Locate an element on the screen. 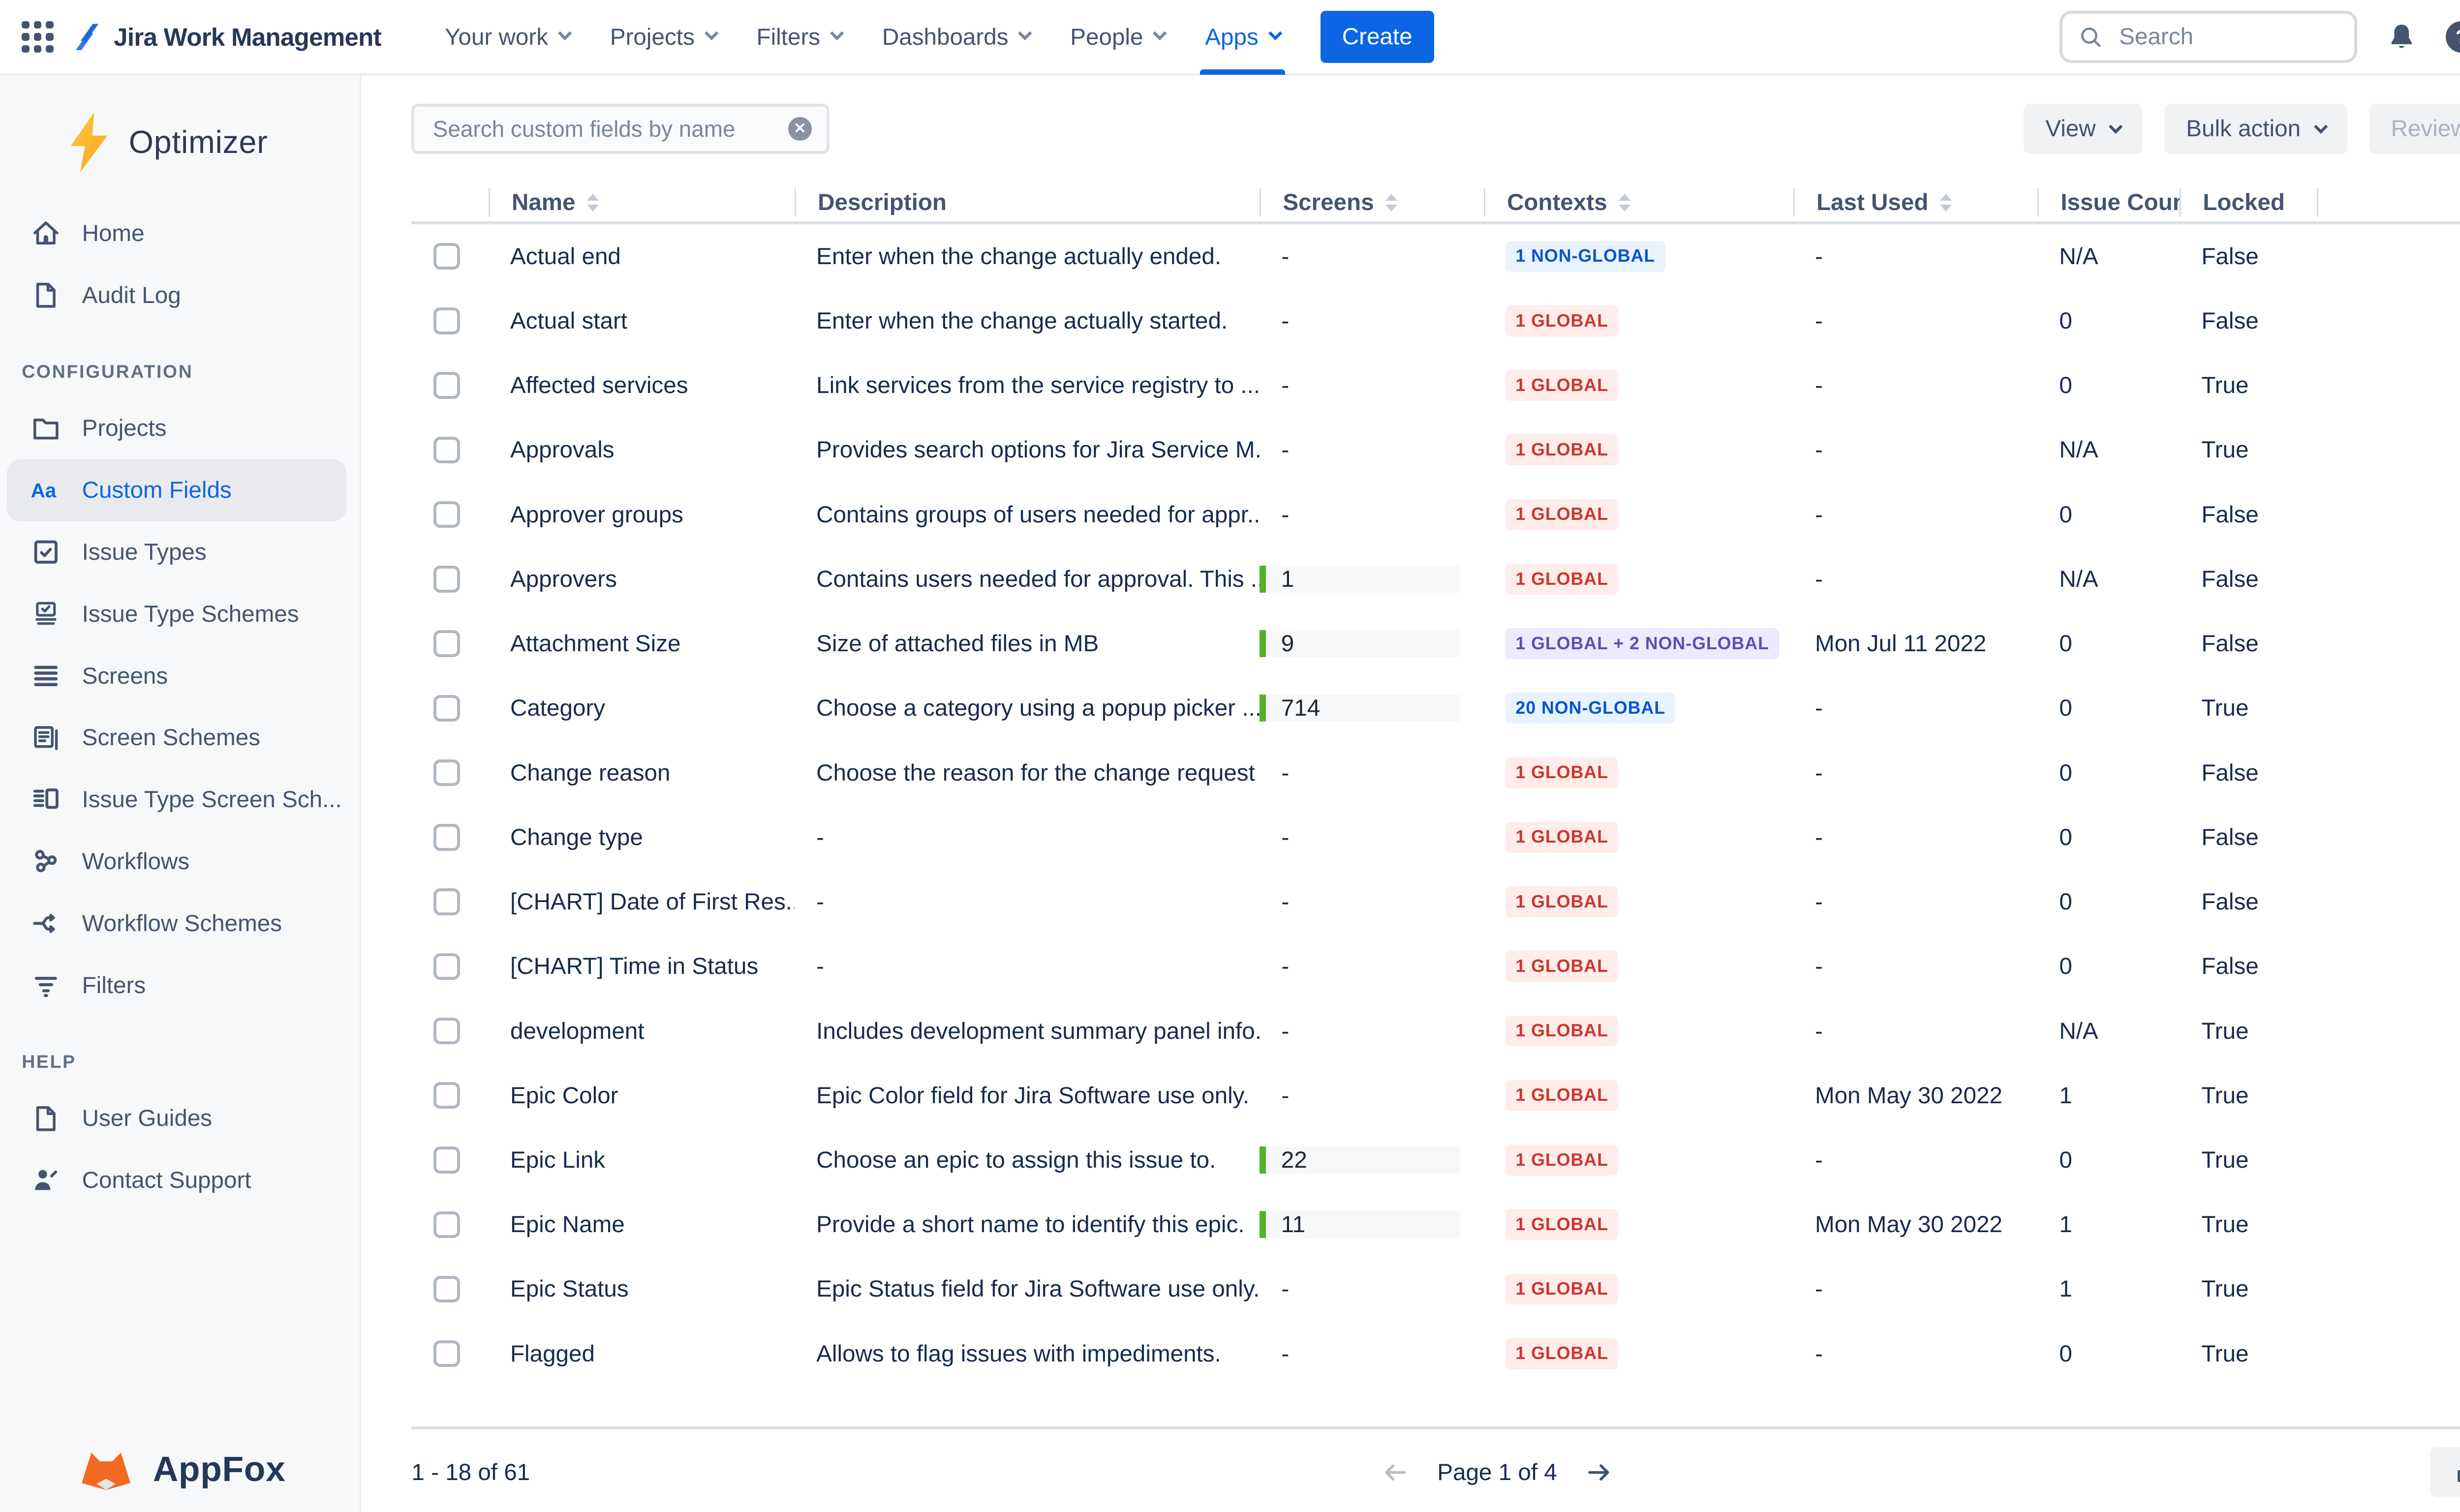 This screenshot has width=2460, height=1512. cell-name: Epic Color is located at coordinates (564, 1096).